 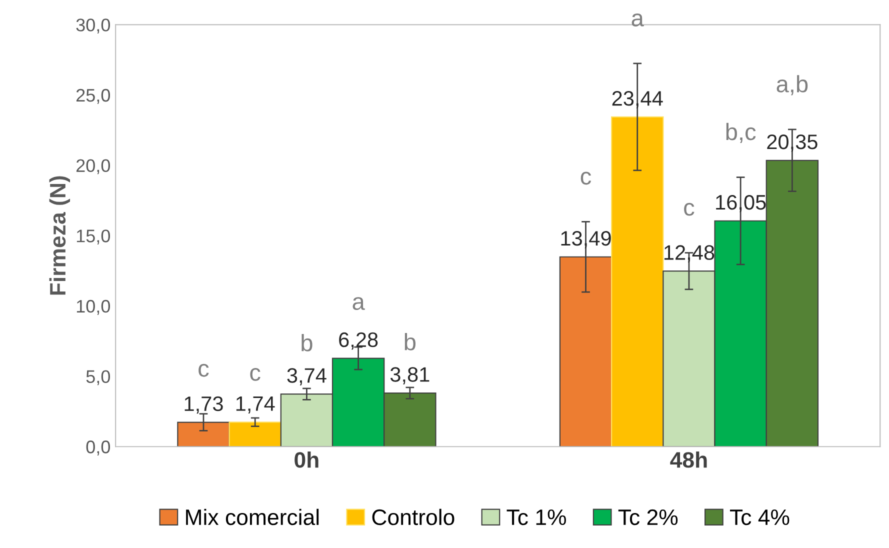 I want to click on y-tick-label: 20,0, so click(x=93, y=166).